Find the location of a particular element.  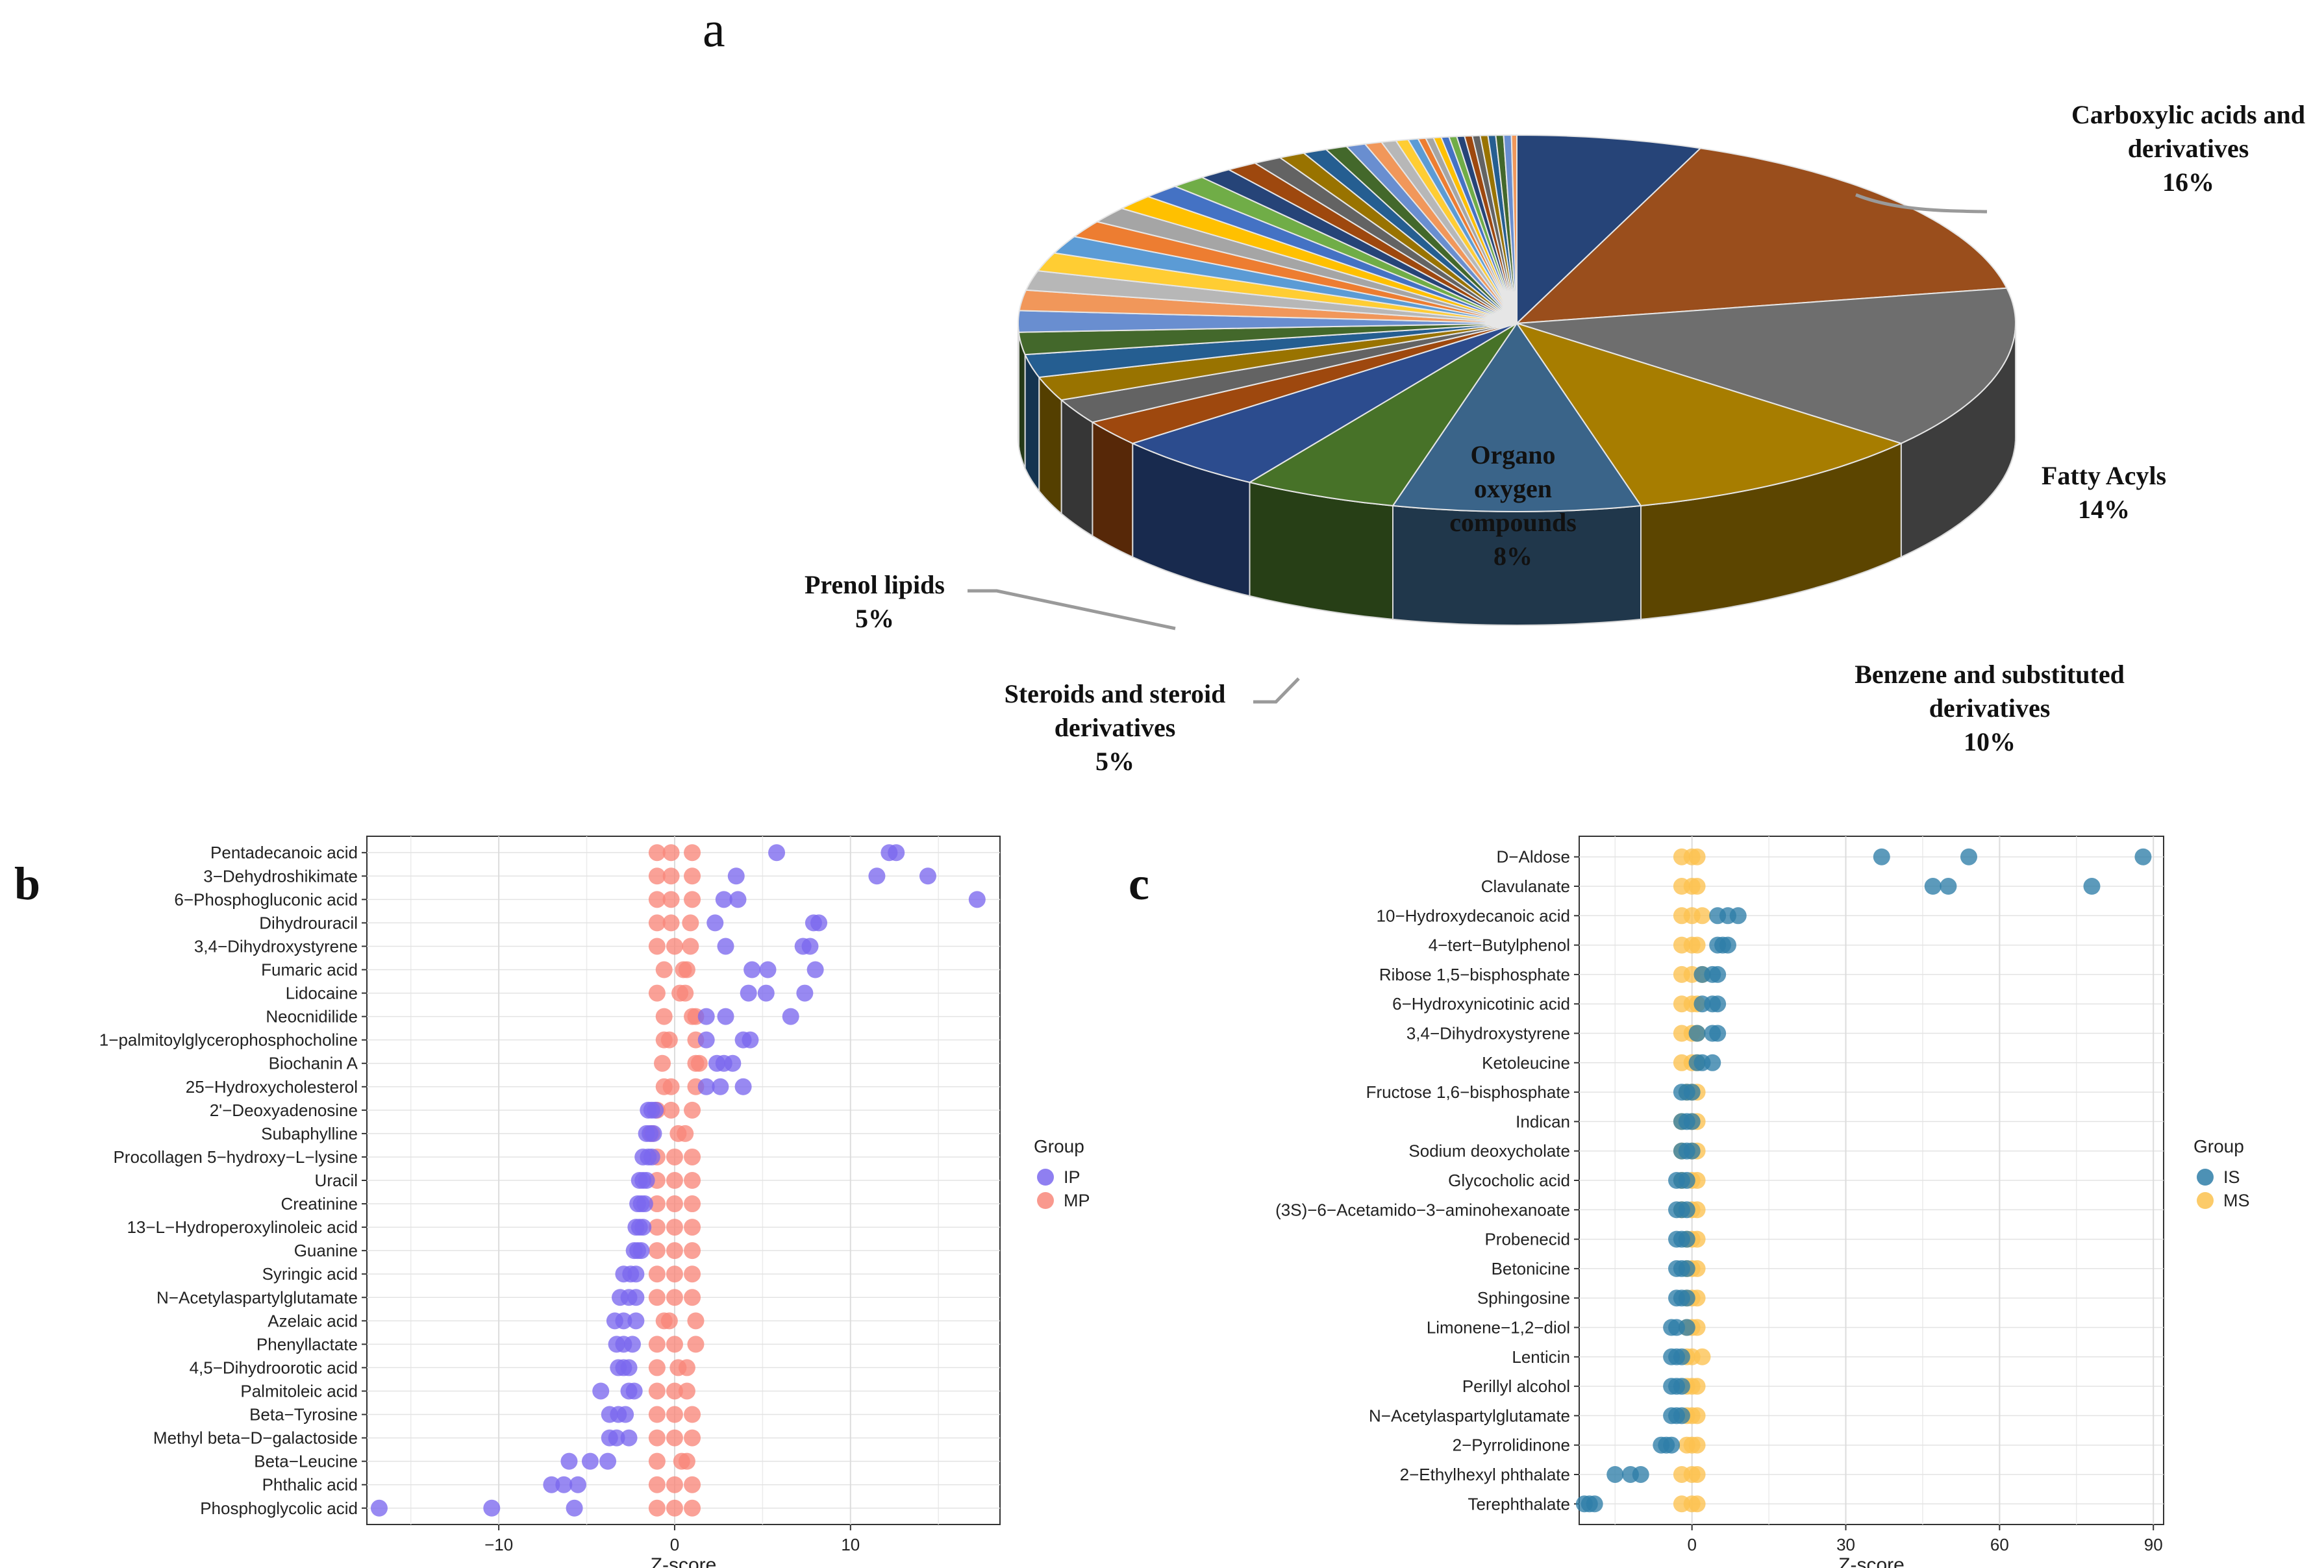

label-organo-oxygen-line-1: oxygen is located at coordinates (1513, 488).